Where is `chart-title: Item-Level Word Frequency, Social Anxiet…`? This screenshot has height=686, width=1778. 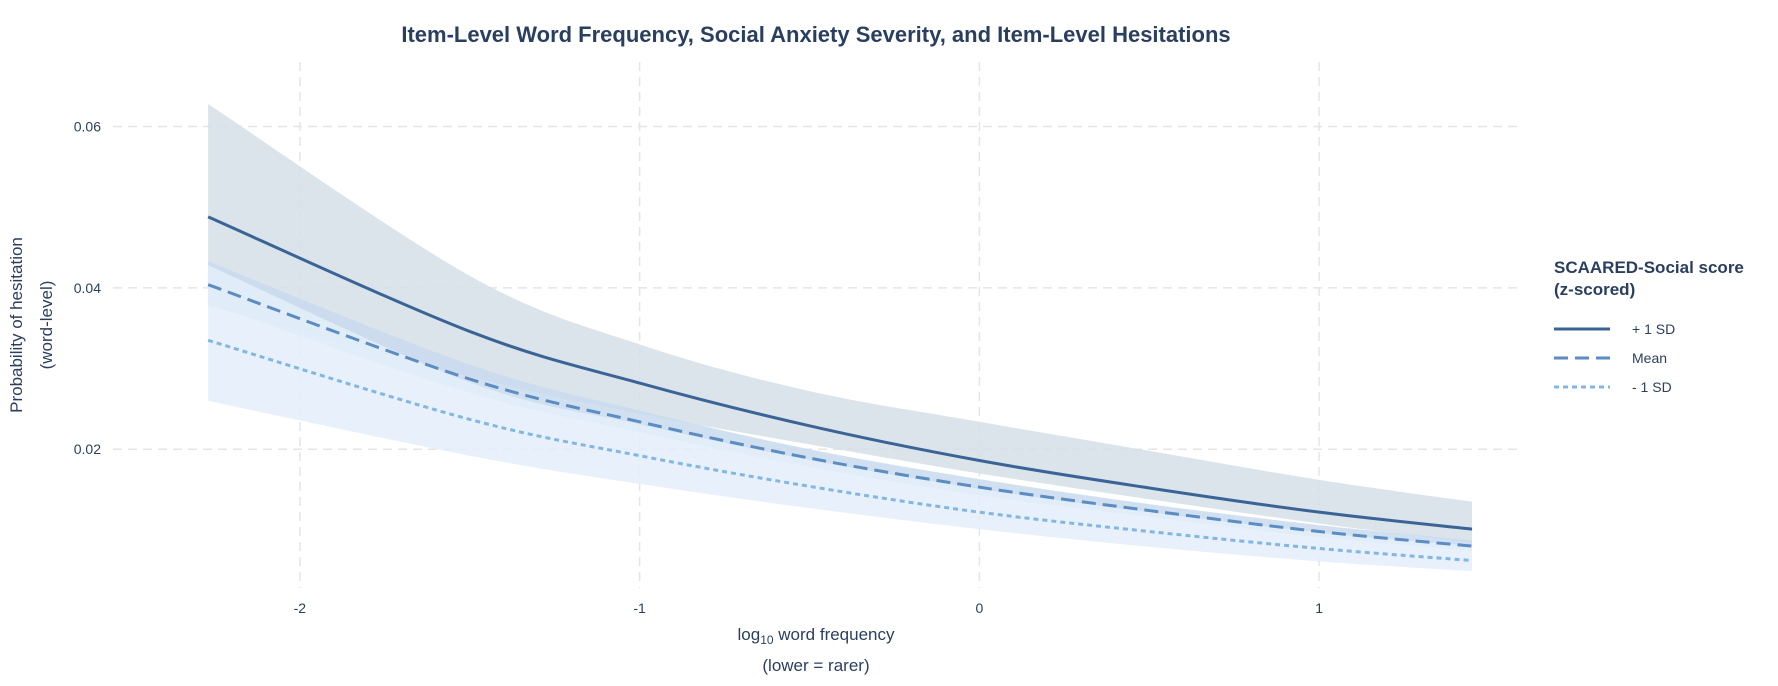
chart-title: Item-Level Word Frequency, Social Anxiet… is located at coordinates (815, 34).